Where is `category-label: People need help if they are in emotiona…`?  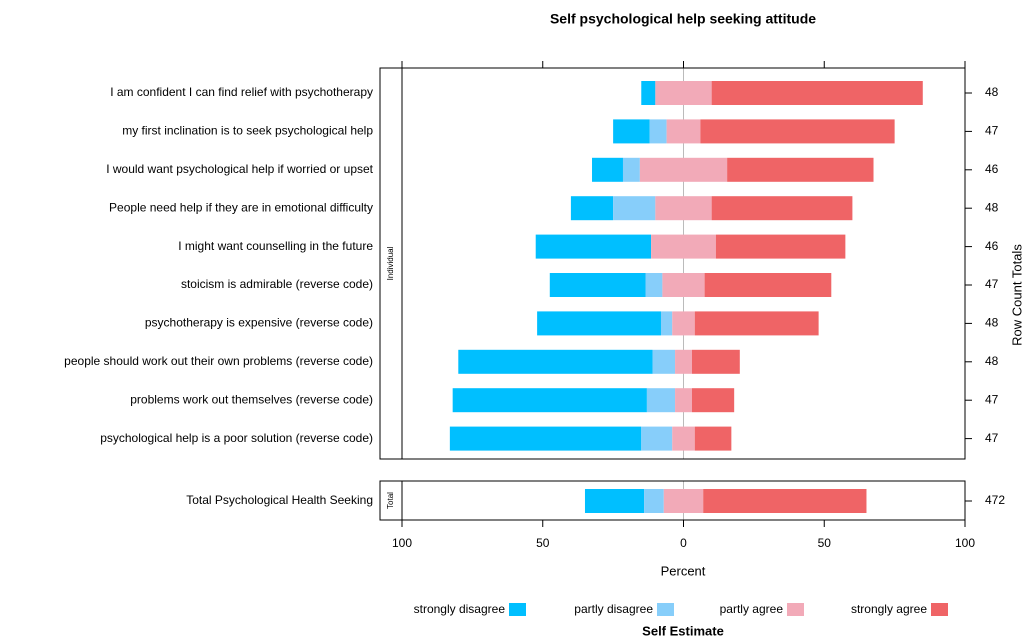
category-label: People need help if they are in emotiona… is located at coordinates (241, 207).